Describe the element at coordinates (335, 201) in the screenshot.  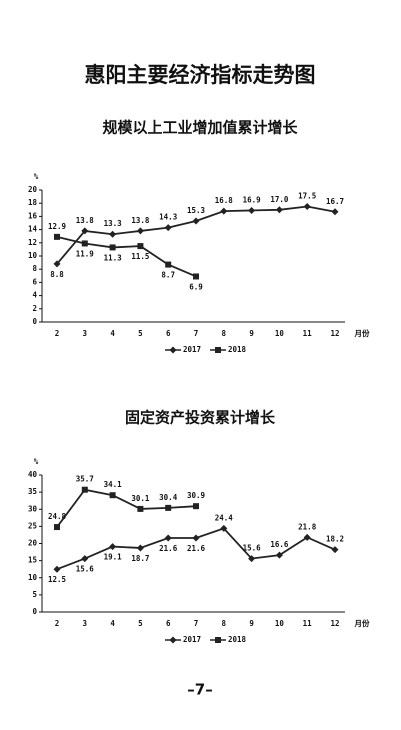
I see `data-label: 16.7` at that location.